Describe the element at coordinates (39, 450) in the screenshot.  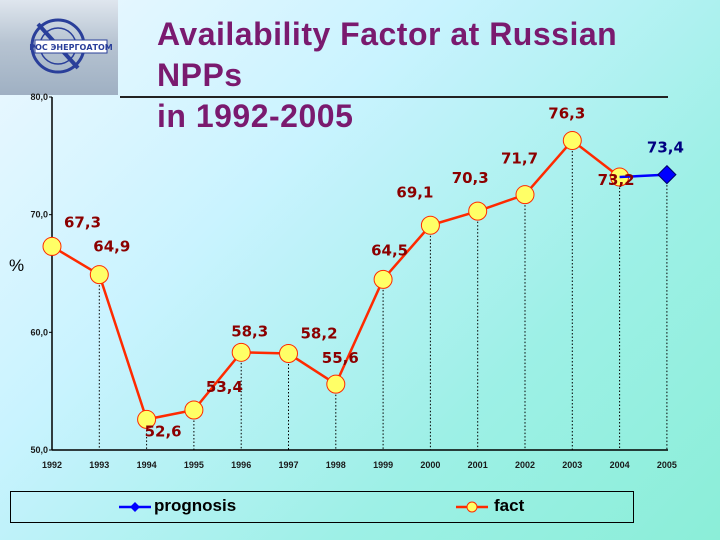
I see `y-tick-label: 50,0` at that location.